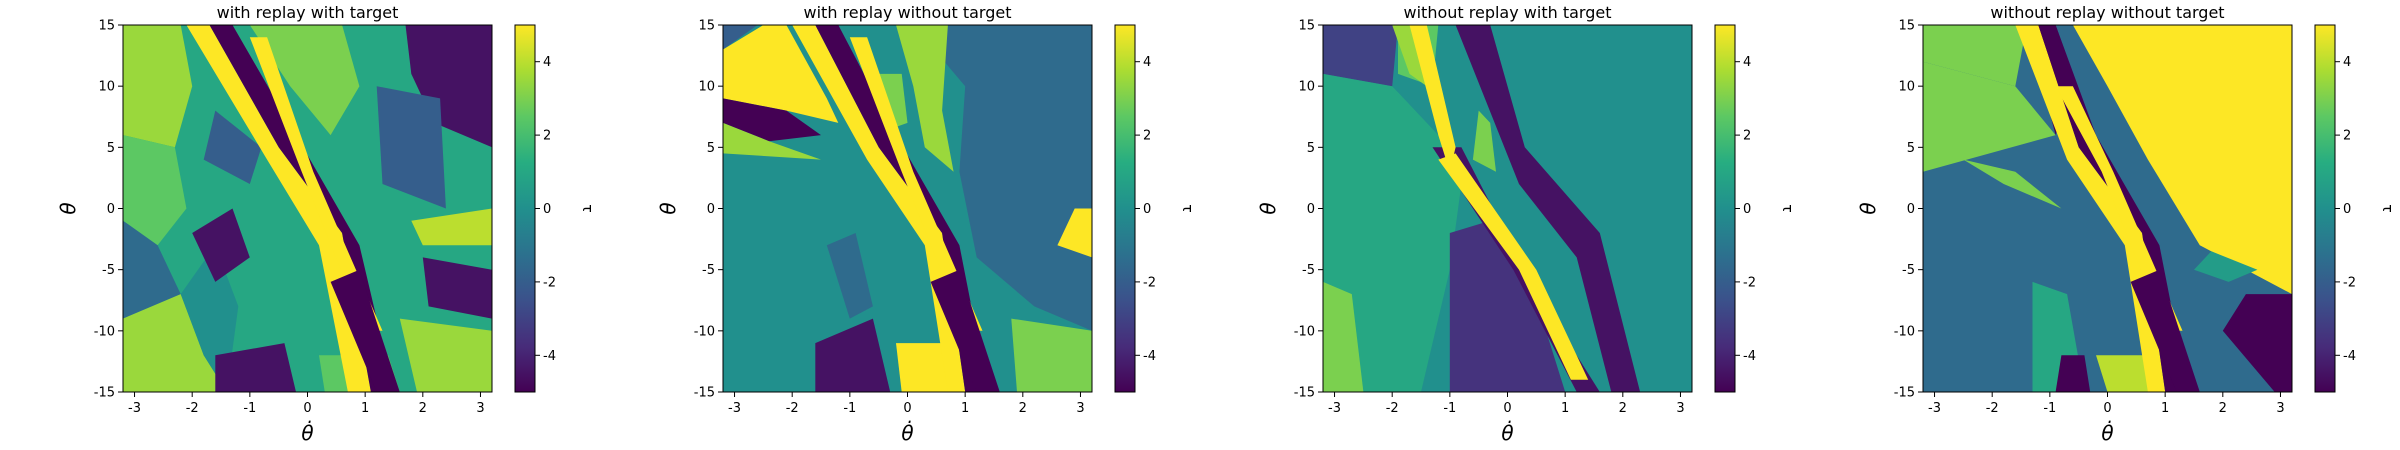 The width and height of the screenshot is (2400, 450). I want to click on y-tick-label: 5, so click(1911, 148).